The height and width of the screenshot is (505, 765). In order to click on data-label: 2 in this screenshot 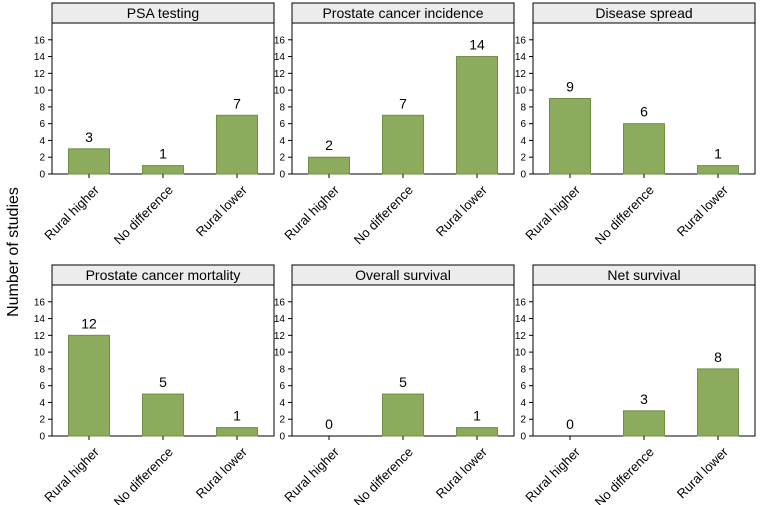, I will do `click(329, 145)`.